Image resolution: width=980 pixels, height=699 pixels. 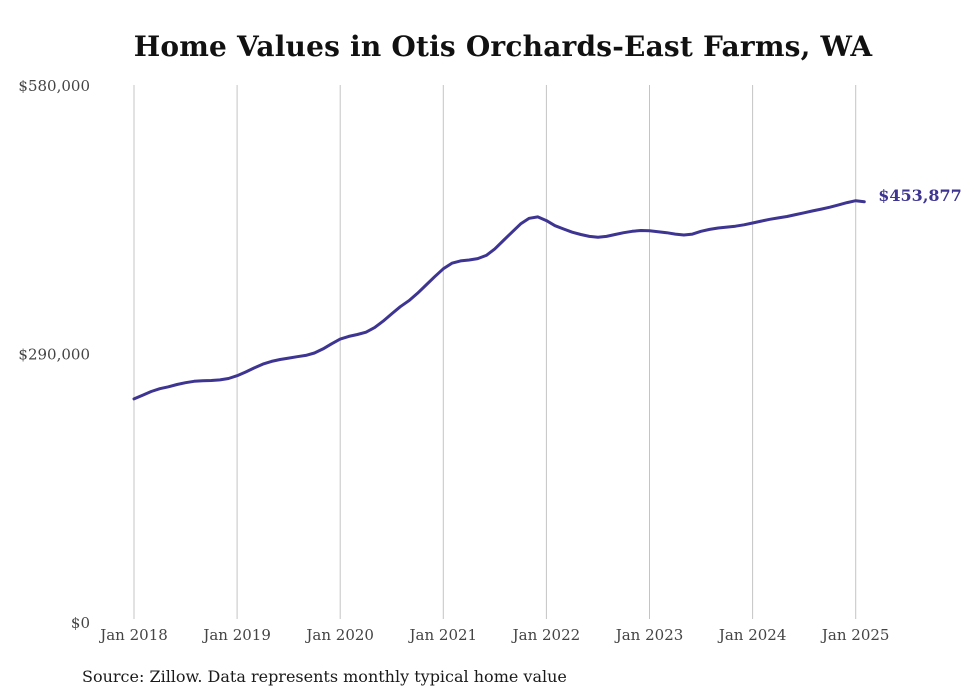 What do you see at coordinates (443, 635) in the screenshot?
I see `x-tick-label: Jan 2021` at bounding box center [443, 635].